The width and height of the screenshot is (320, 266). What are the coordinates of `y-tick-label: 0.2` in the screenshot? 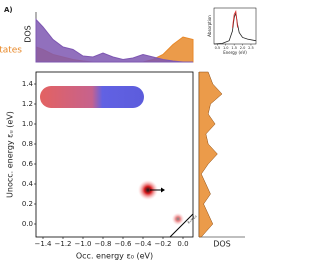 It's located at (27, 204).